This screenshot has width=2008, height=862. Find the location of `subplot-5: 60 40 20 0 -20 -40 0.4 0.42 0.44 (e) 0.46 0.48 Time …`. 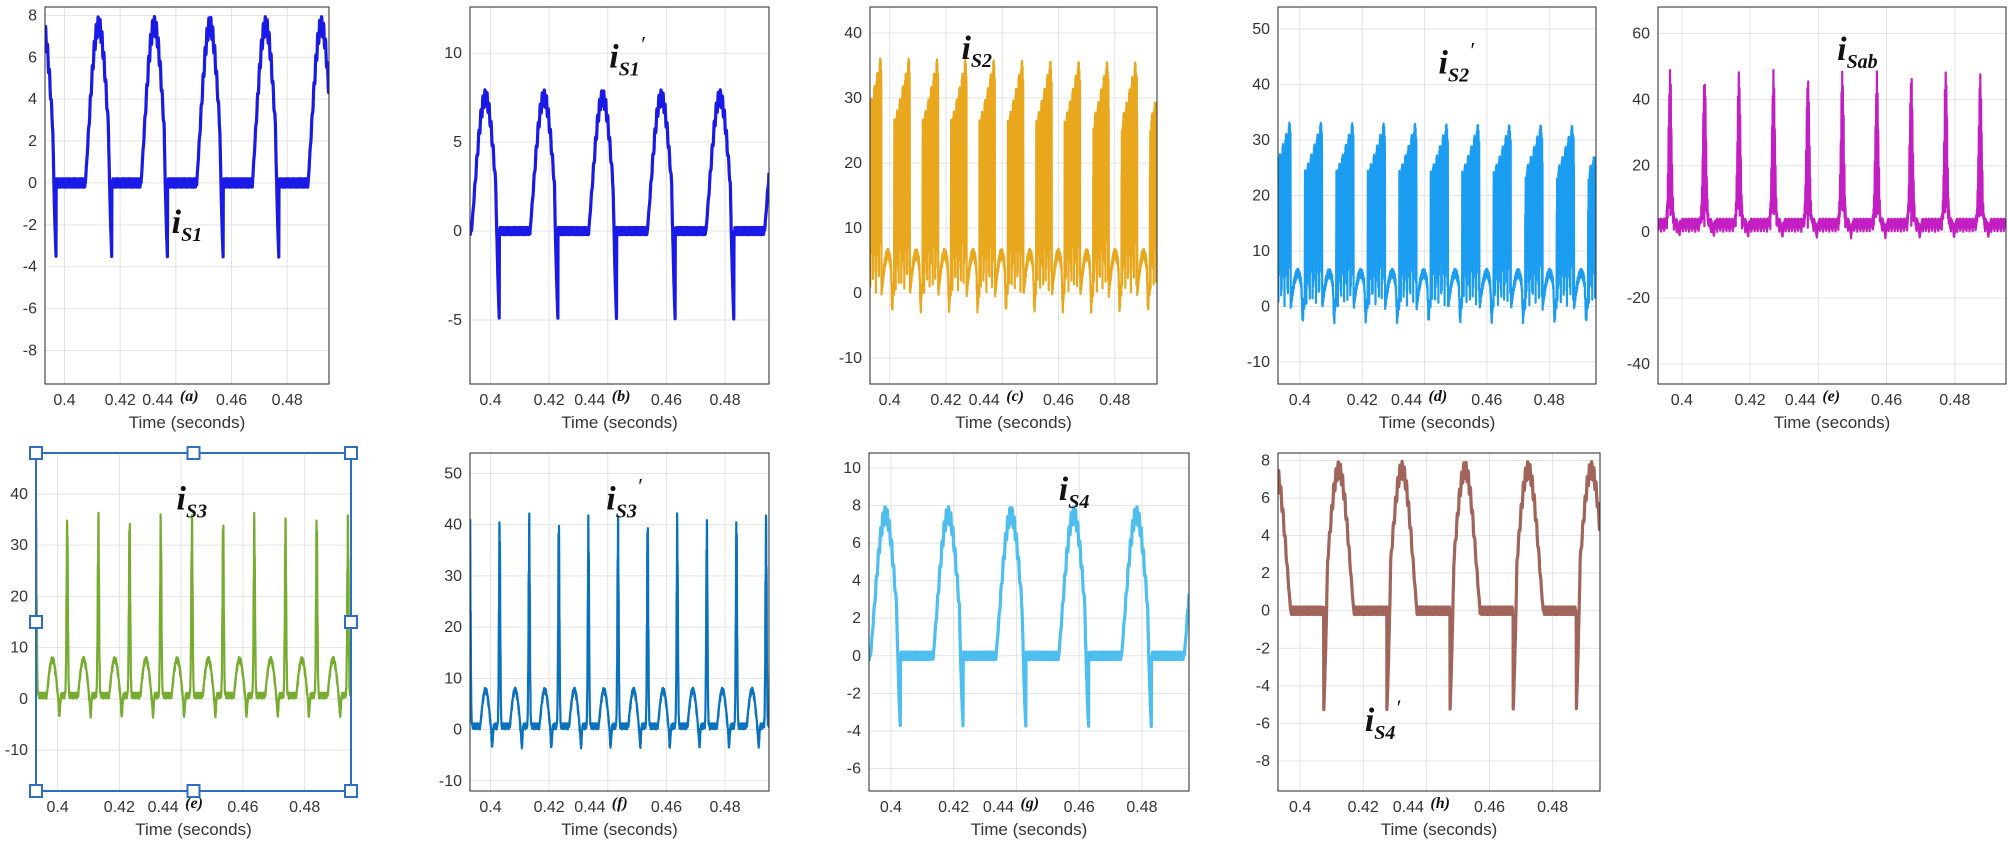

subplot-5: 60 40 20 0 -20 -40 0.4 0.42 0.44 (e) 0.46 0.48 Time … is located at coordinates (1817, 219).